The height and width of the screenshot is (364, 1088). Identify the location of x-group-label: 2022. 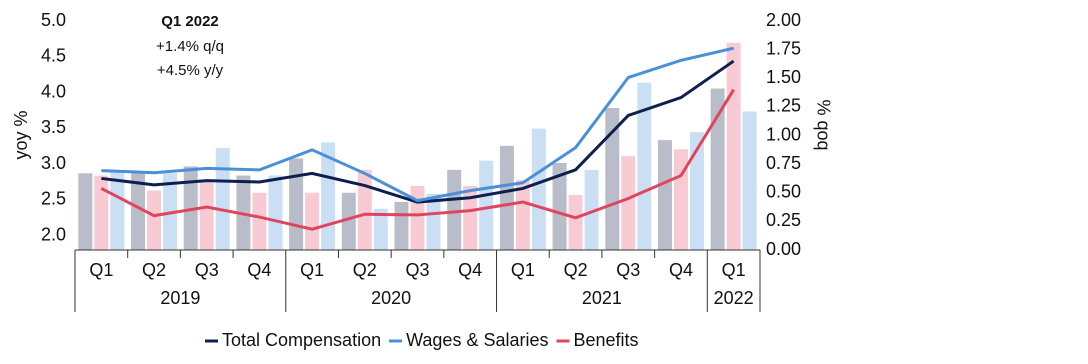
(734, 298).